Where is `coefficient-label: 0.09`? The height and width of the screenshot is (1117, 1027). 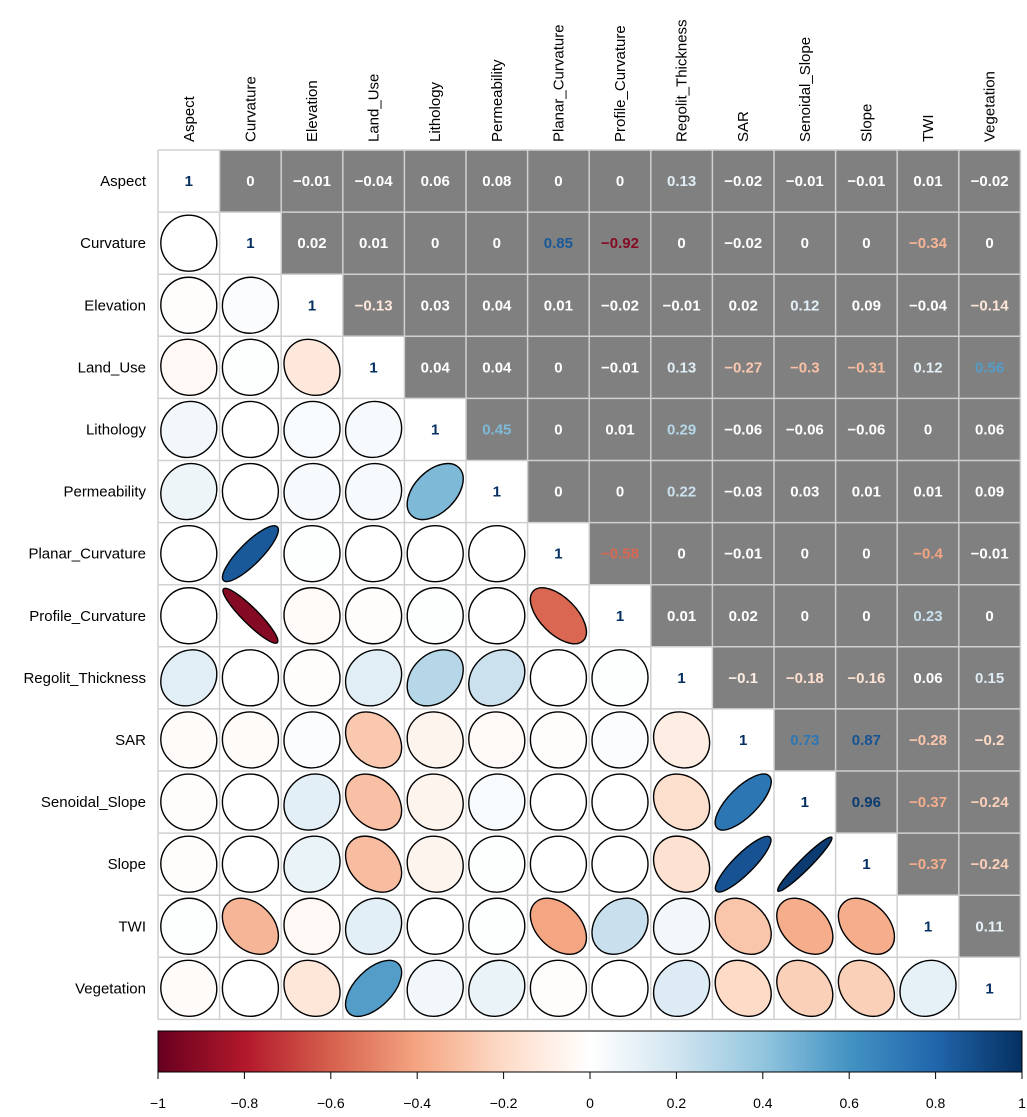
coefficient-label: 0.09 is located at coordinates (989, 492).